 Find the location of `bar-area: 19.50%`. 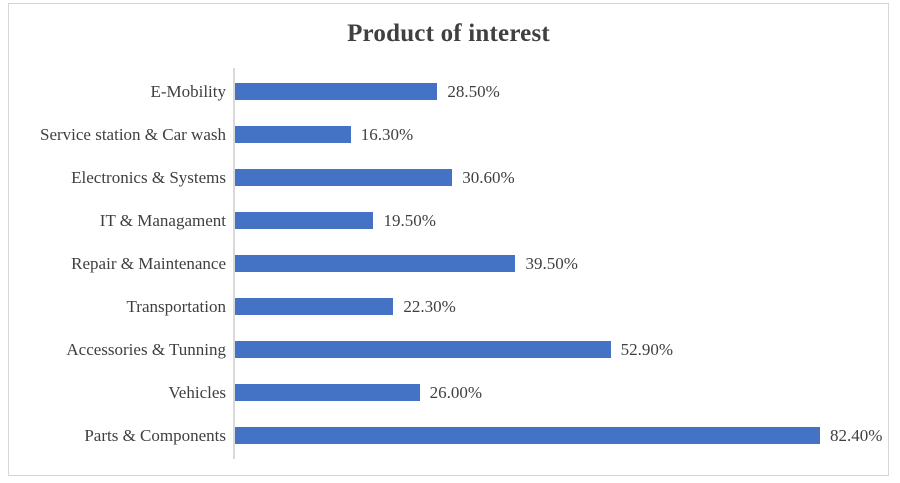

bar-area: 19.50% is located at coordinates (561, 220).